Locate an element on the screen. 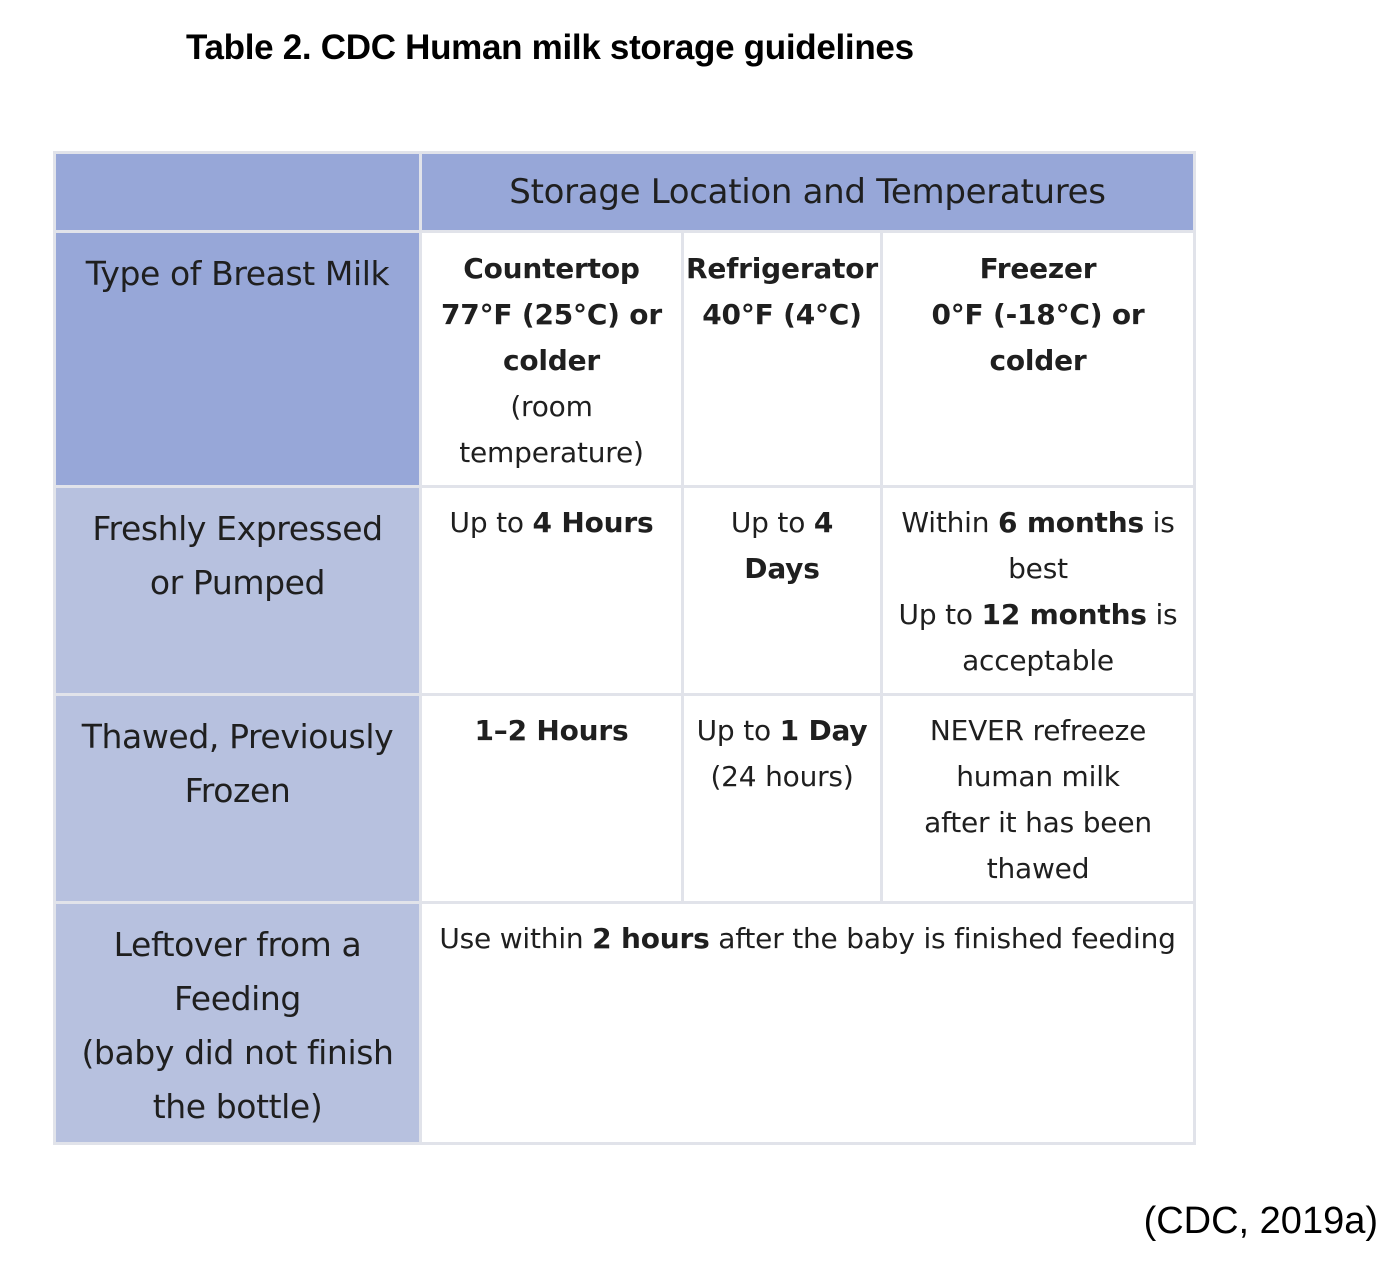  fresh-freezer-a-pre: Within is located at coordinates (949, 522).